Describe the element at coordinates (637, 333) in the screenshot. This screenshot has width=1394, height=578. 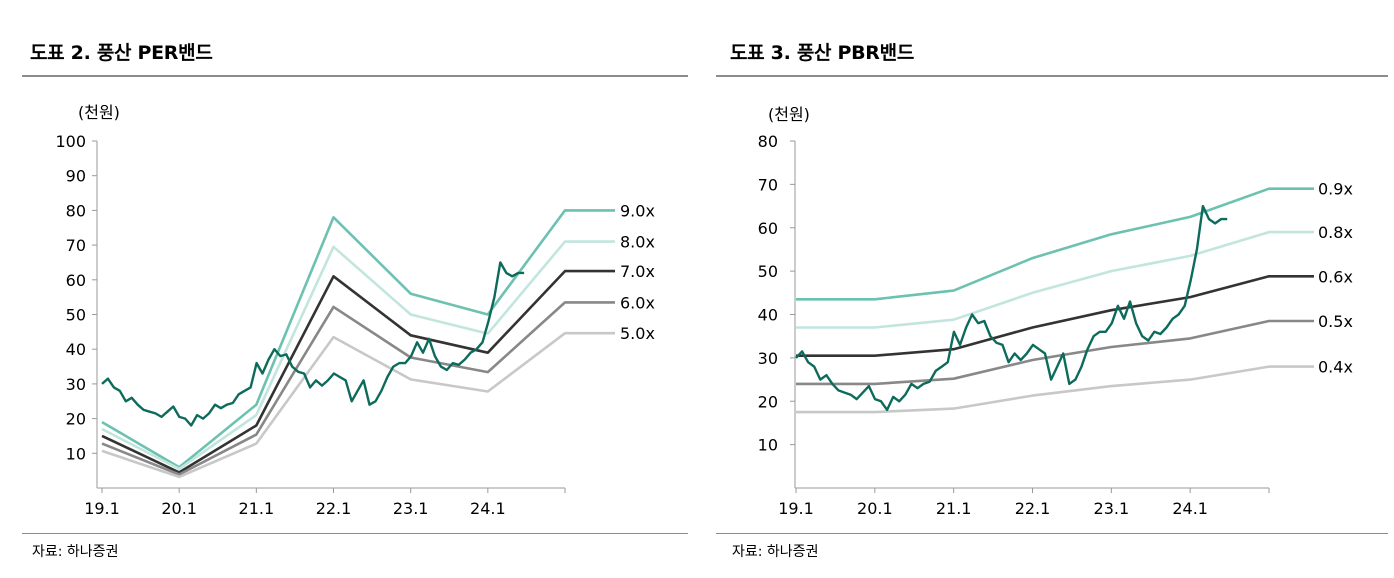
I see `band-label: 5.0x` at that location.